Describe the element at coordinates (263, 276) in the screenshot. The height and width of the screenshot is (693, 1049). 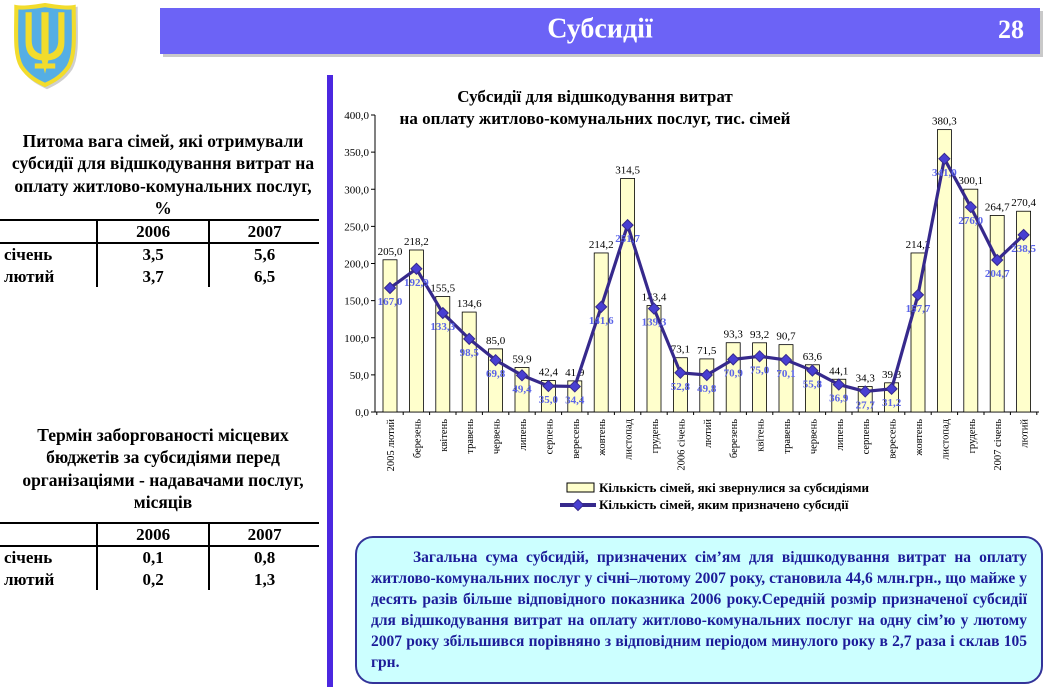
I see `value-cell: 6,5` at that location.